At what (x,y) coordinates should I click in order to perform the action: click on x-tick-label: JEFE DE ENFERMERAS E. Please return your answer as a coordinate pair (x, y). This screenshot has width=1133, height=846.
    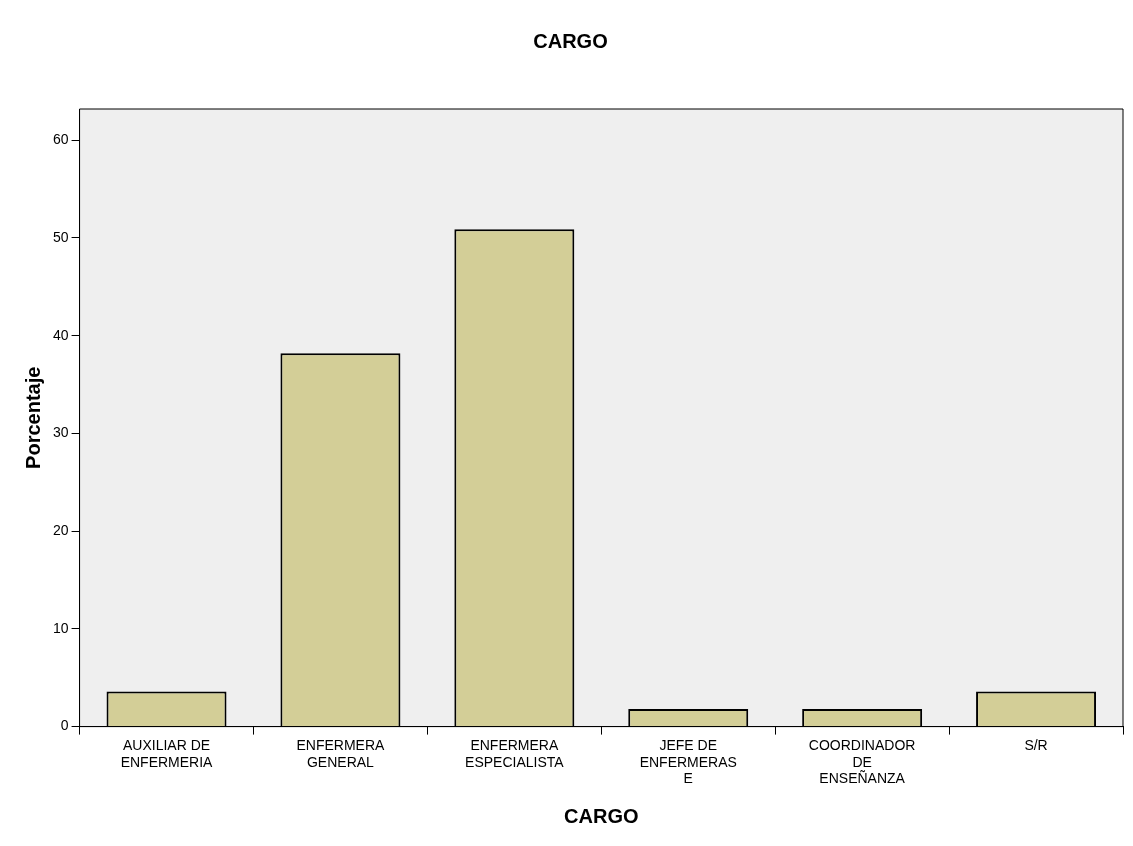
    Looking at the image, I should click on (688, 761).